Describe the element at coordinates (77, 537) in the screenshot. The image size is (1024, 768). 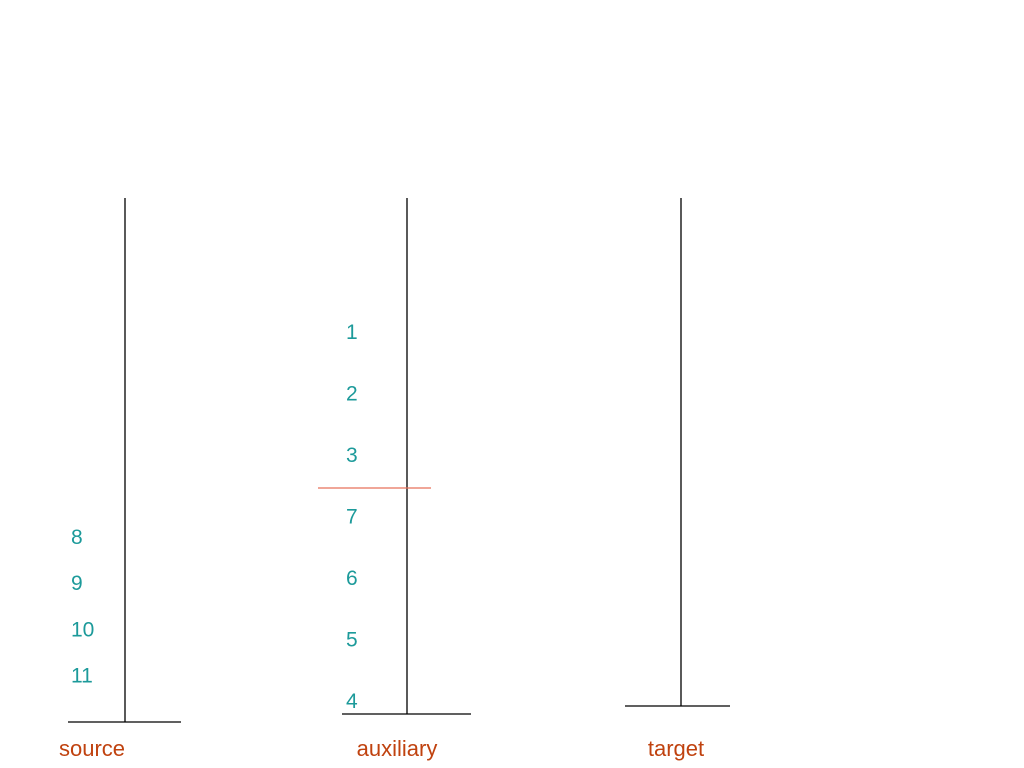
I see `disk-number: 8` at that location.